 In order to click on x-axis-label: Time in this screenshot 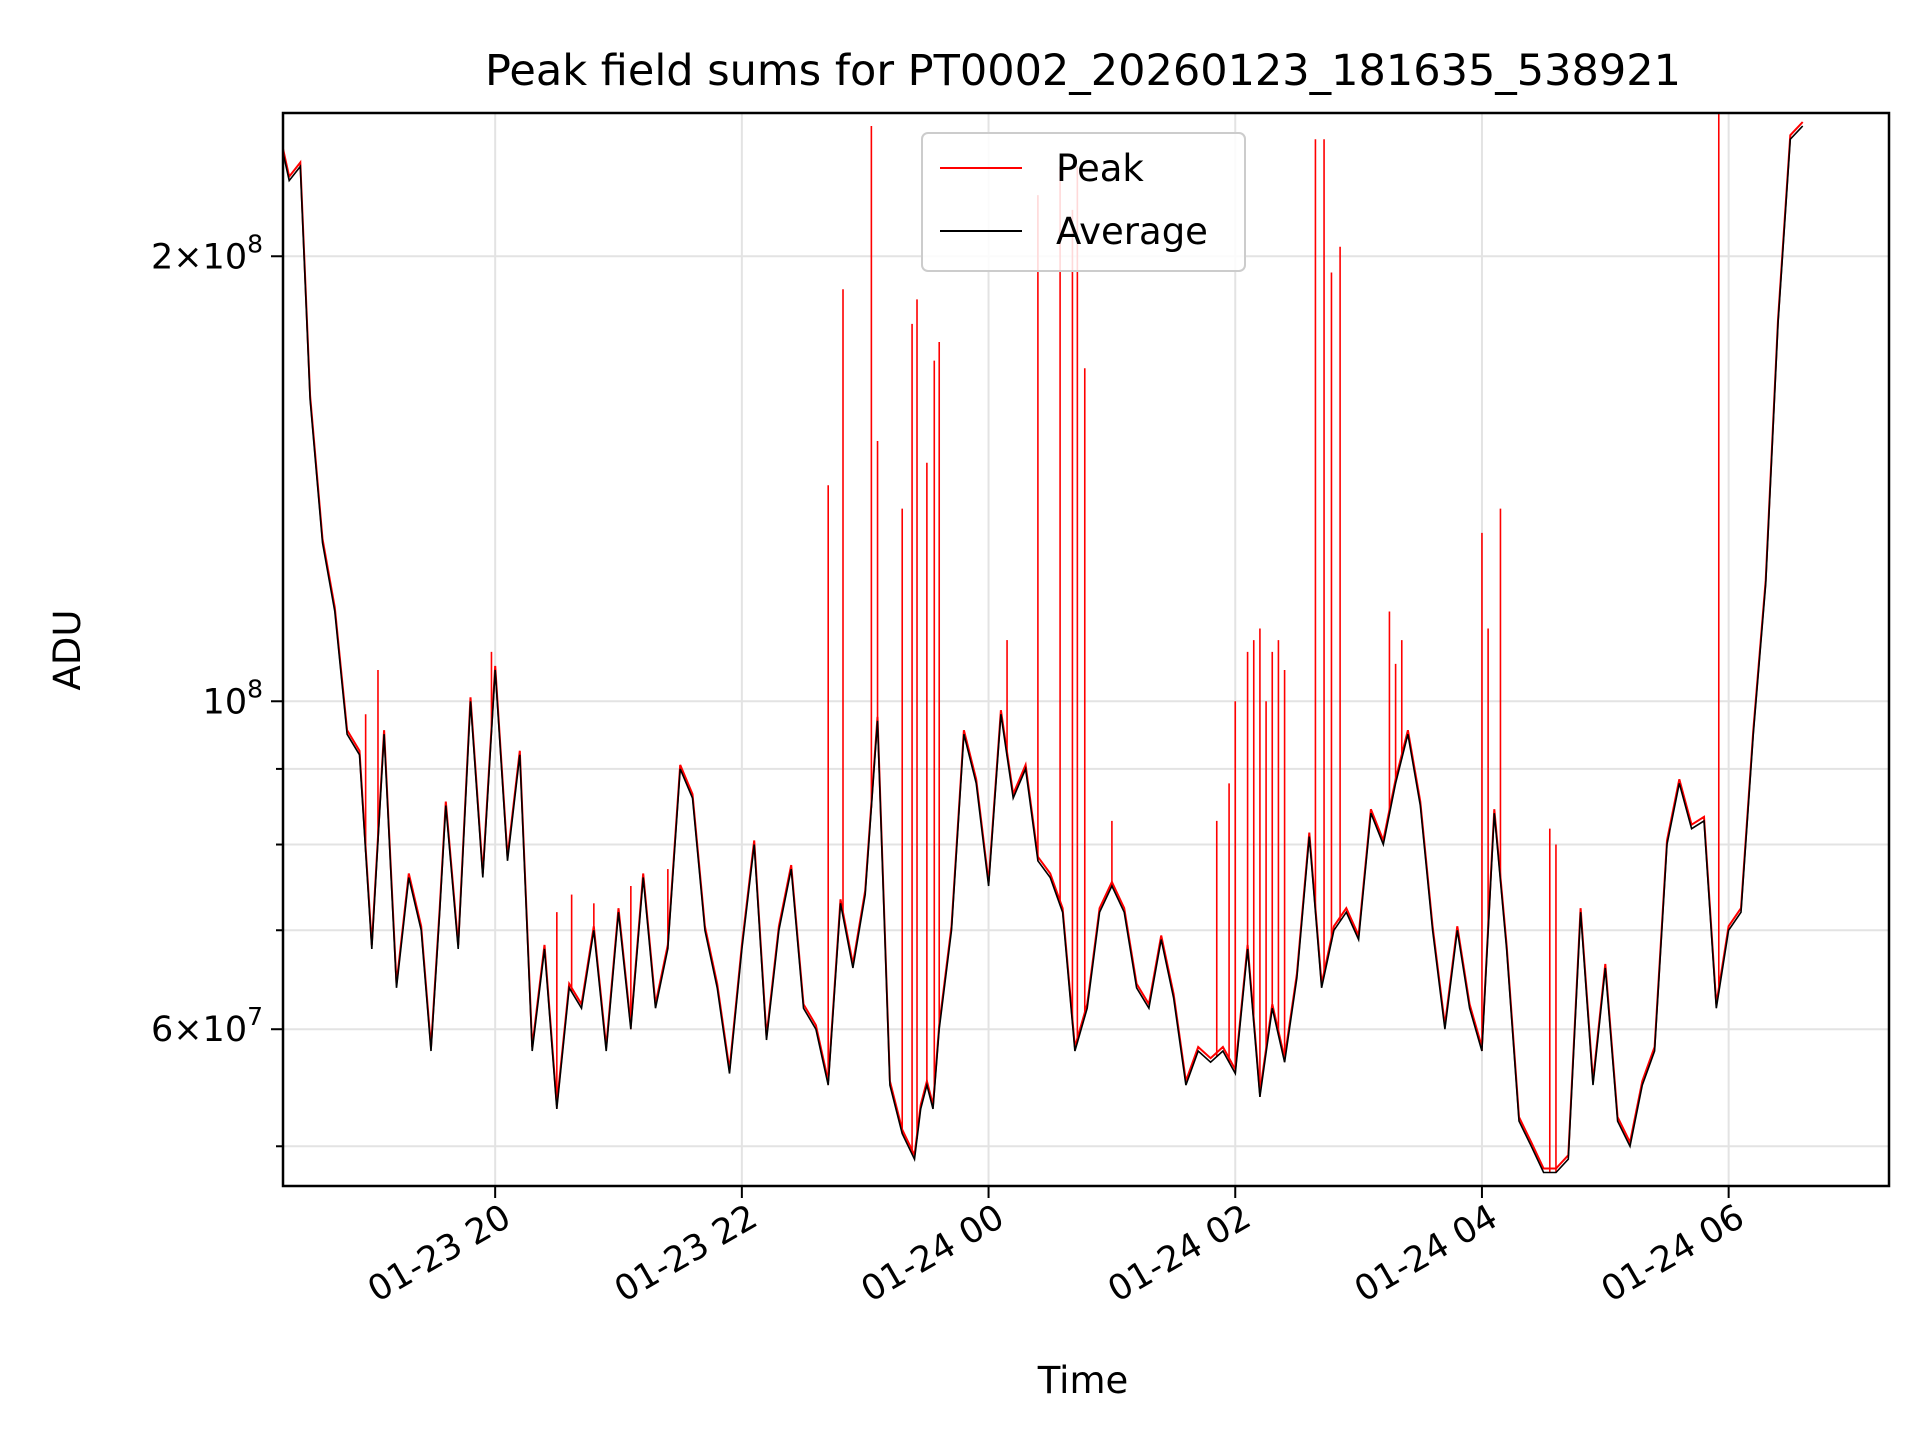, I will do `click(1083, 1380)`.